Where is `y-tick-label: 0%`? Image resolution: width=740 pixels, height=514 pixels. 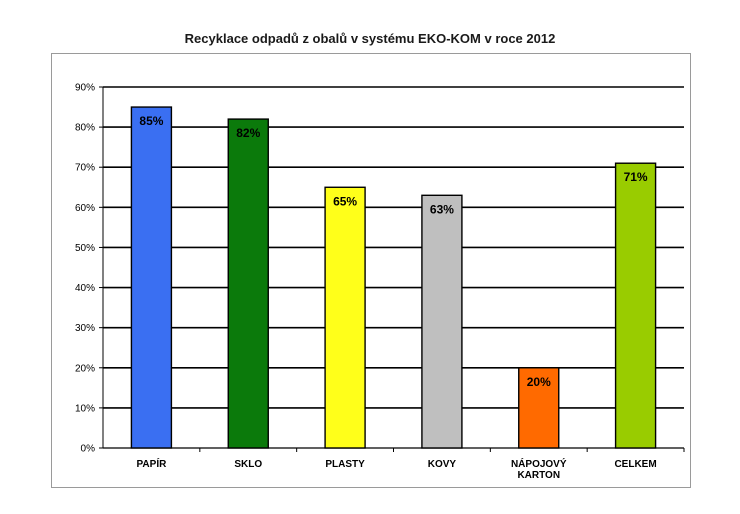
y-tick-label: 0% is located at coordinates (88, 449).